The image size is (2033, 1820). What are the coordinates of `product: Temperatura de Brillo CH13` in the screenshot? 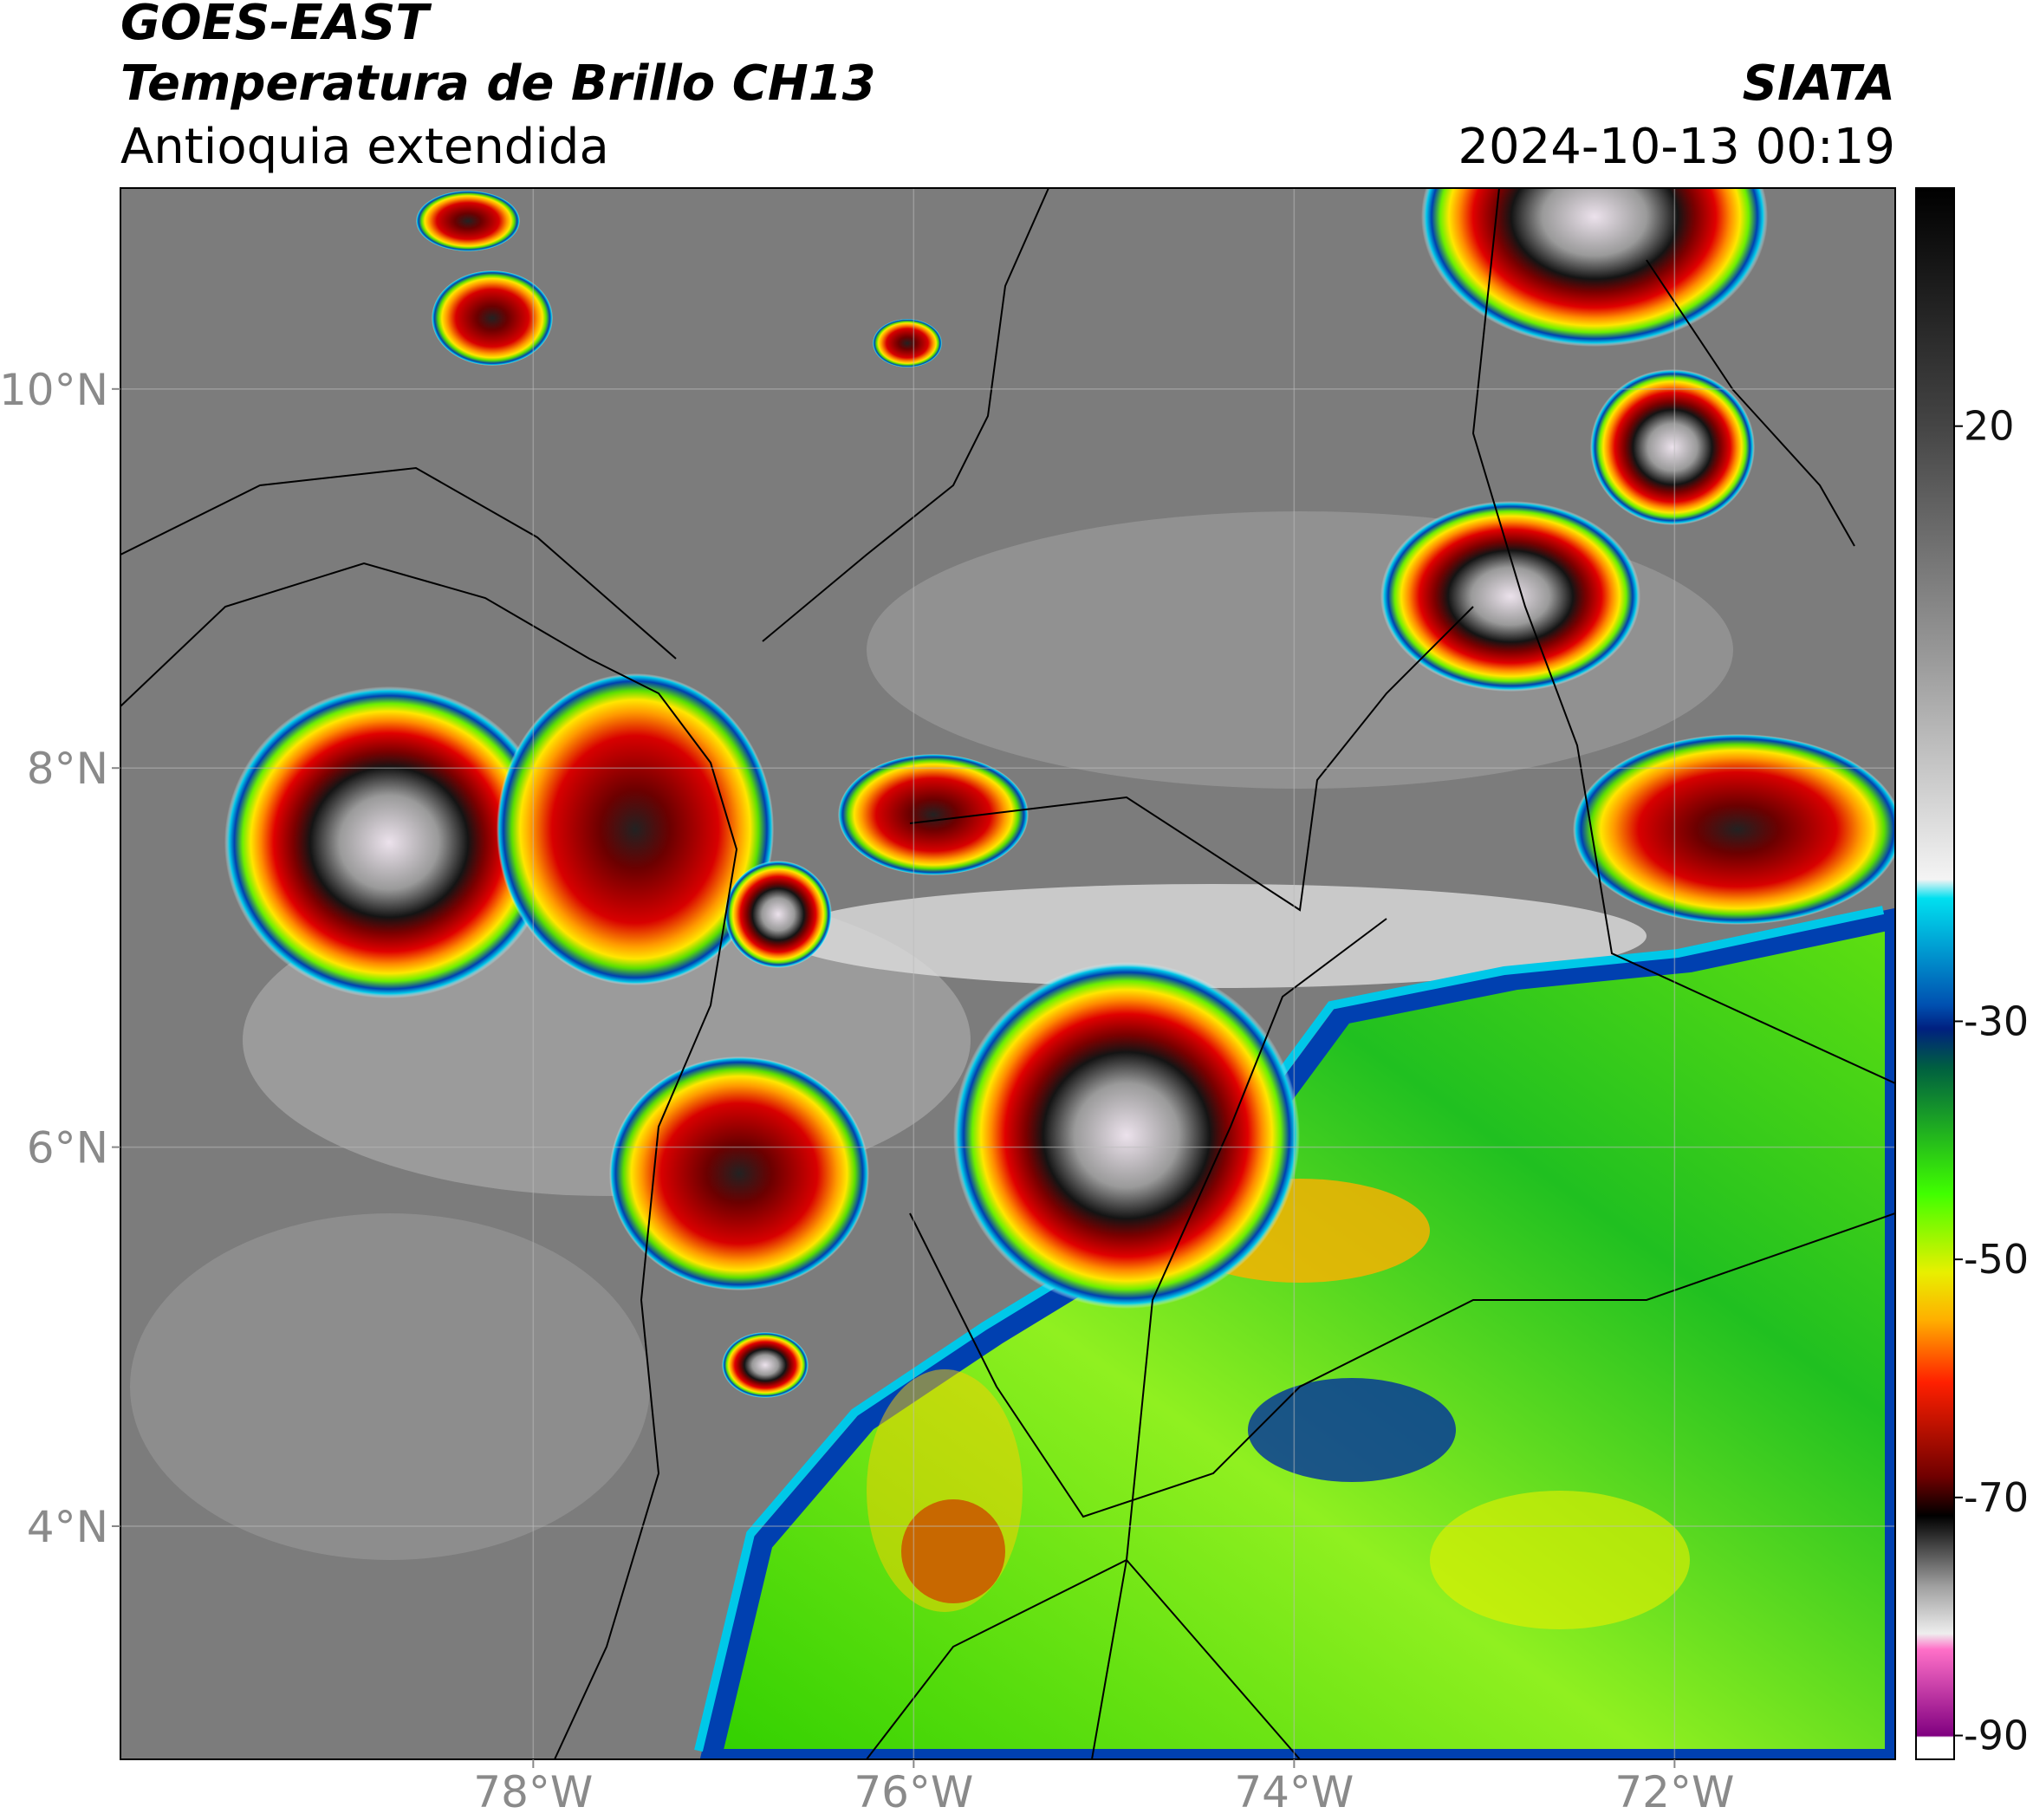 It's located at (498, 83).